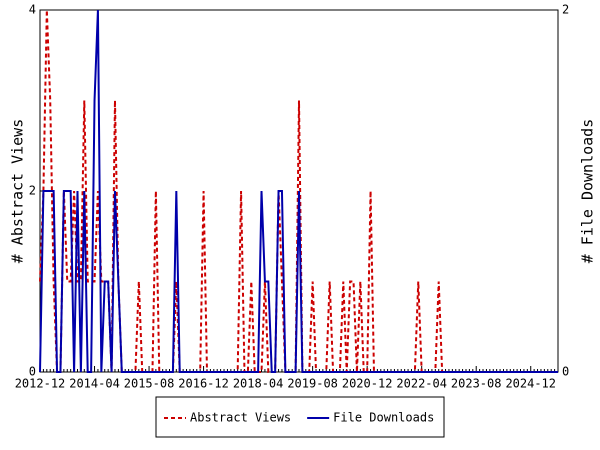 This screenshot has height=450, width=600. I want to click on x-tick-label: 2024-12, so click(530, 384).